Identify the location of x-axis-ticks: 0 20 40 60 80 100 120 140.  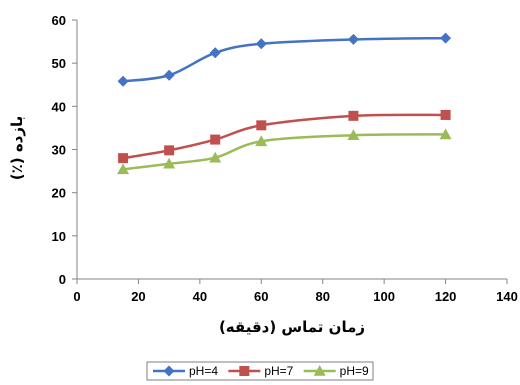
(295, 291).